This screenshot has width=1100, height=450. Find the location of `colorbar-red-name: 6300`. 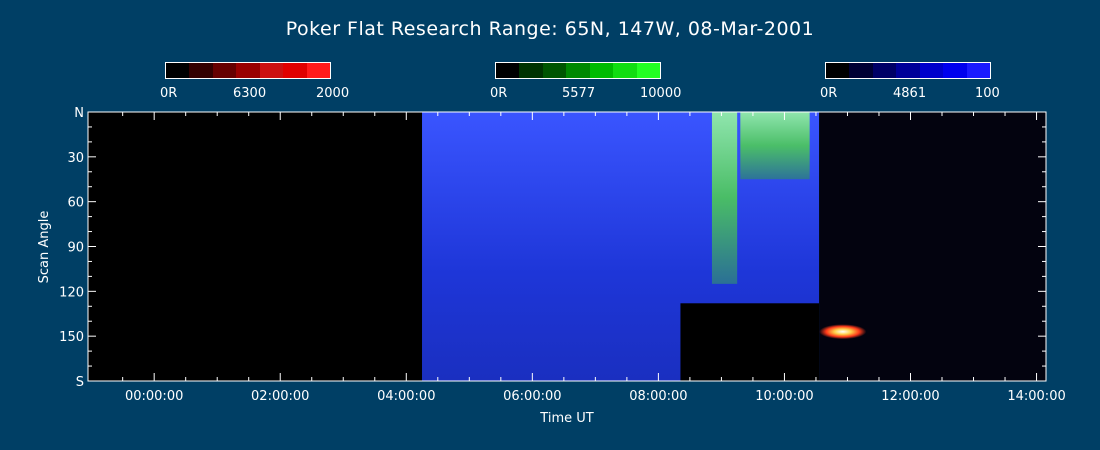

colorbar-red-name: 6300 is located at coordinates (250, 93).